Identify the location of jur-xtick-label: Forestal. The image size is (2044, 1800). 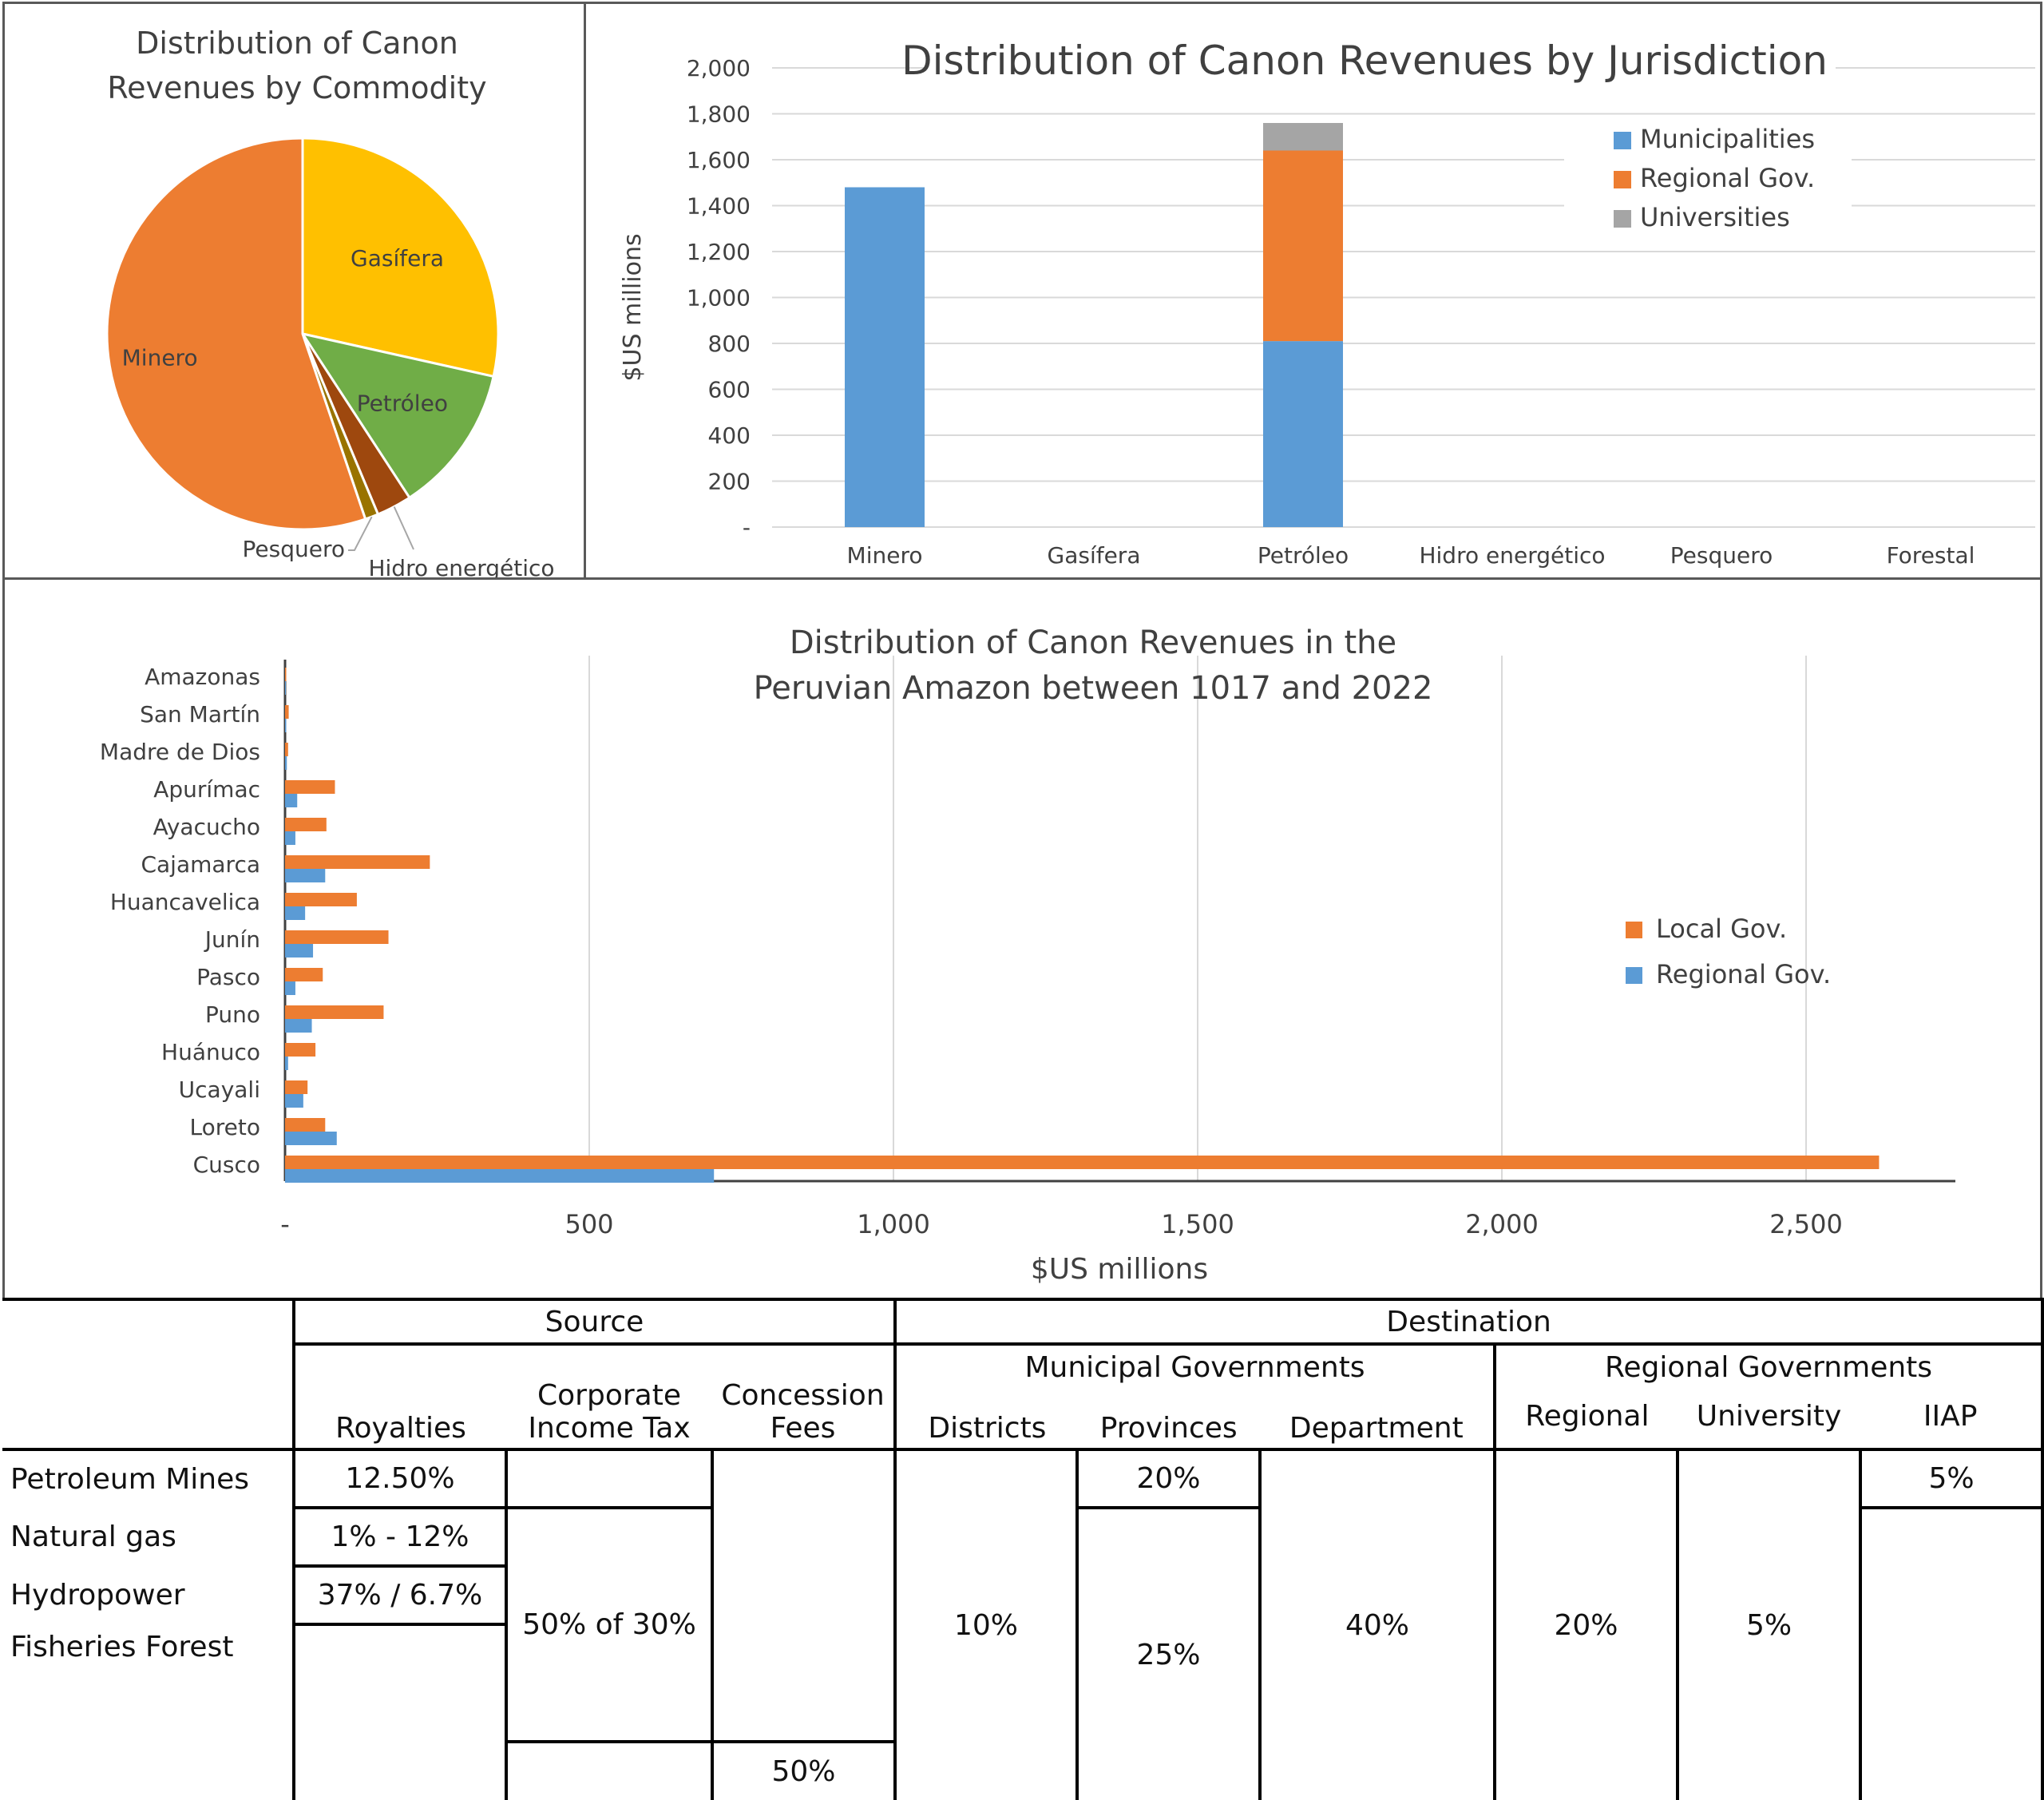
(1931, 555).